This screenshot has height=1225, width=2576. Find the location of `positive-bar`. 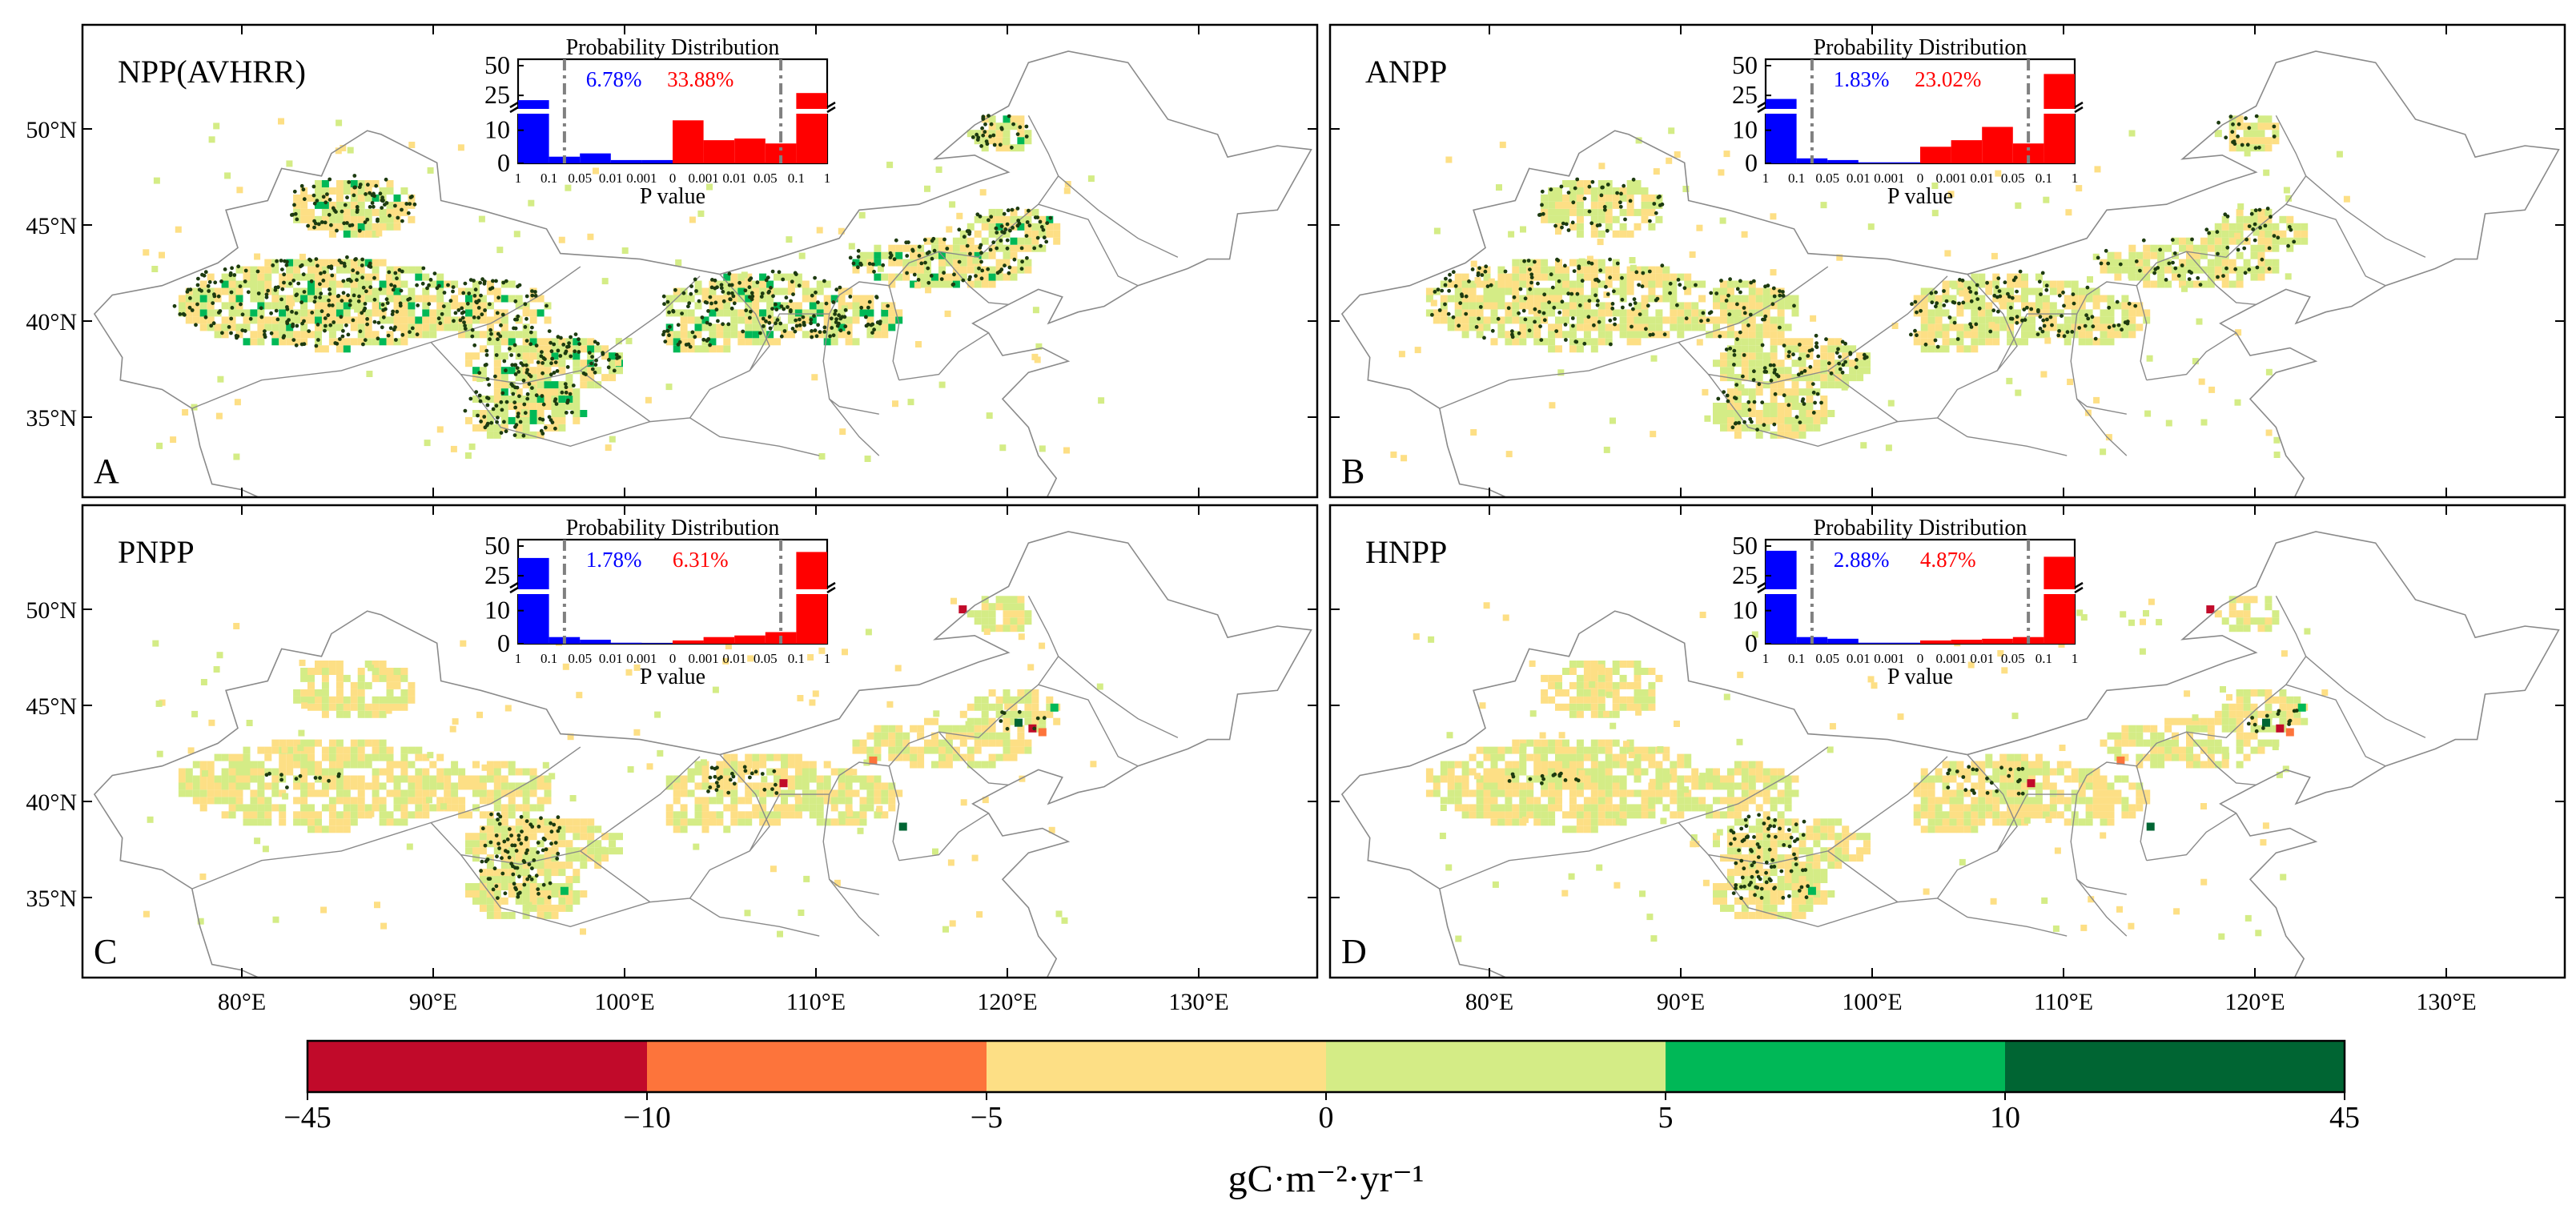

positive-bar is located at coordinates (811, 128).